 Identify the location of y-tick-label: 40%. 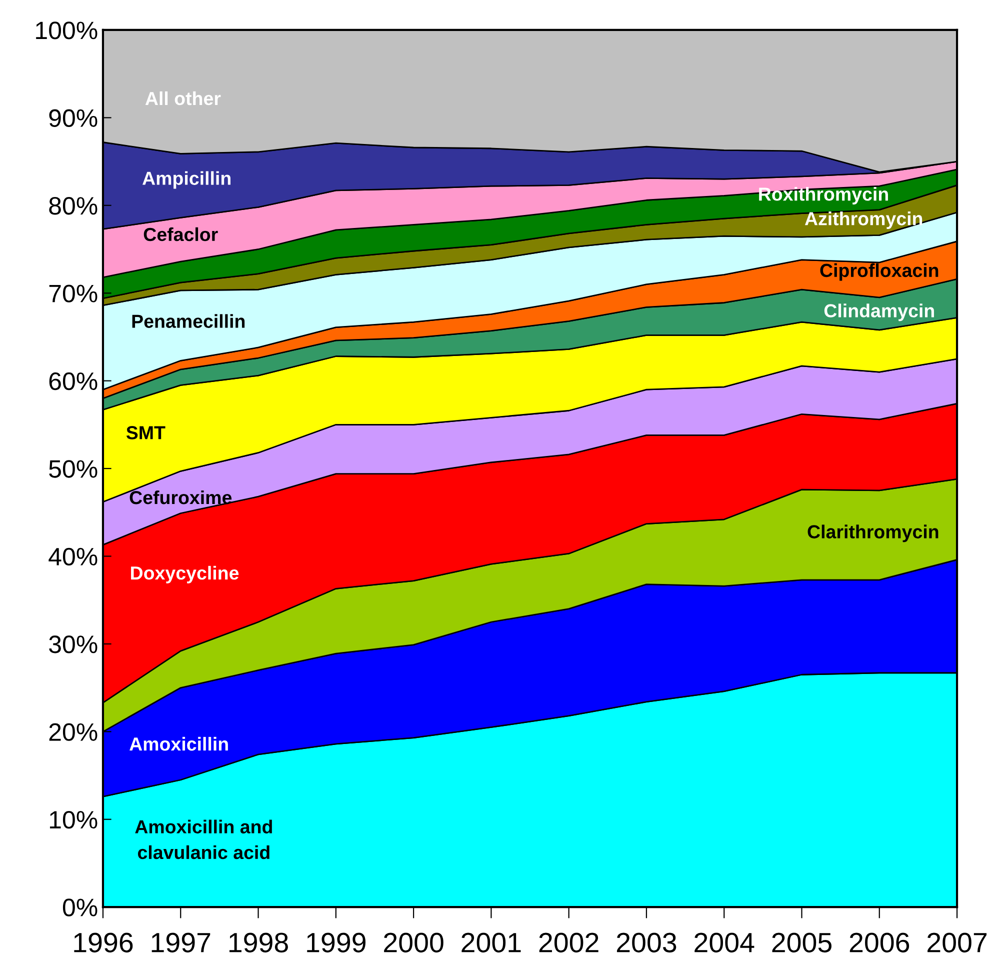
(73, 557).